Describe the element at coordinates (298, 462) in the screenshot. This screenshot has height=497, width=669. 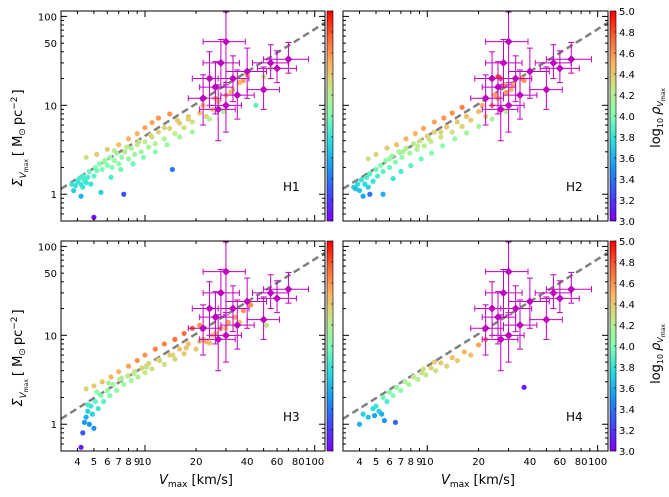
I see `x-tick-label: 80` at that location.